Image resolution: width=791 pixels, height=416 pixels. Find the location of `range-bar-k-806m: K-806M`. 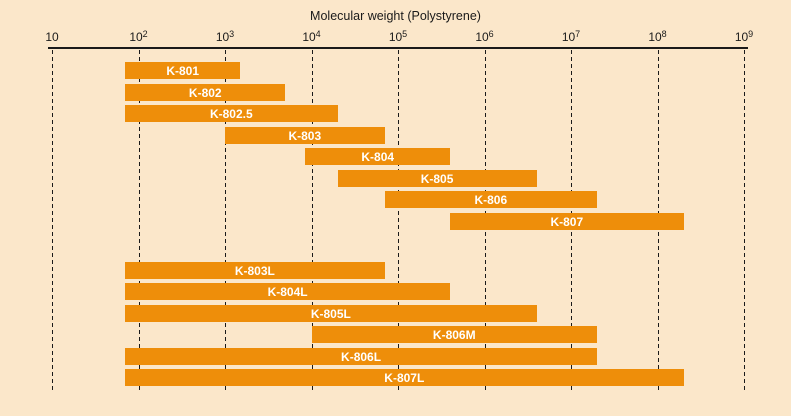

range-bar-k-806m: K-806M is located at coordinates (454, 335).